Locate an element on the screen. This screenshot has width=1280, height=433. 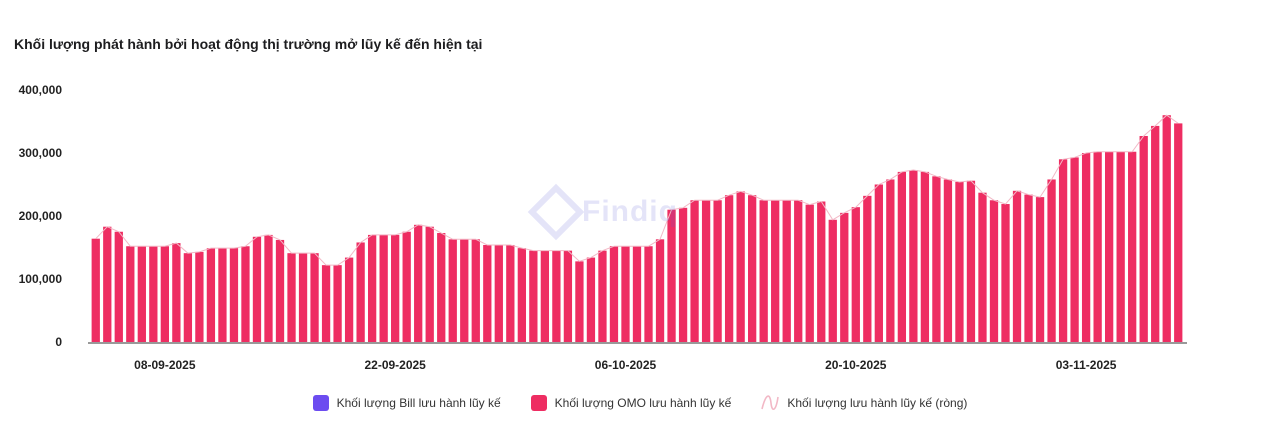
x-tick-label: 08-09-2025 is located at coordinates (165, 365).